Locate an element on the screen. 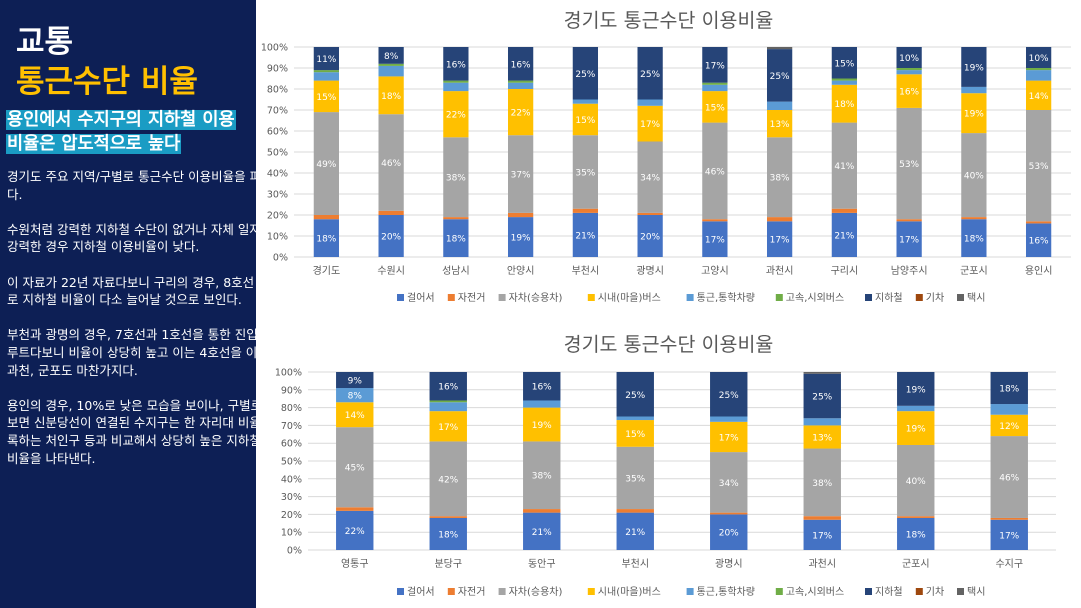  section-subtitle: 통근수단 비율 is located at coordinates (107, 82).